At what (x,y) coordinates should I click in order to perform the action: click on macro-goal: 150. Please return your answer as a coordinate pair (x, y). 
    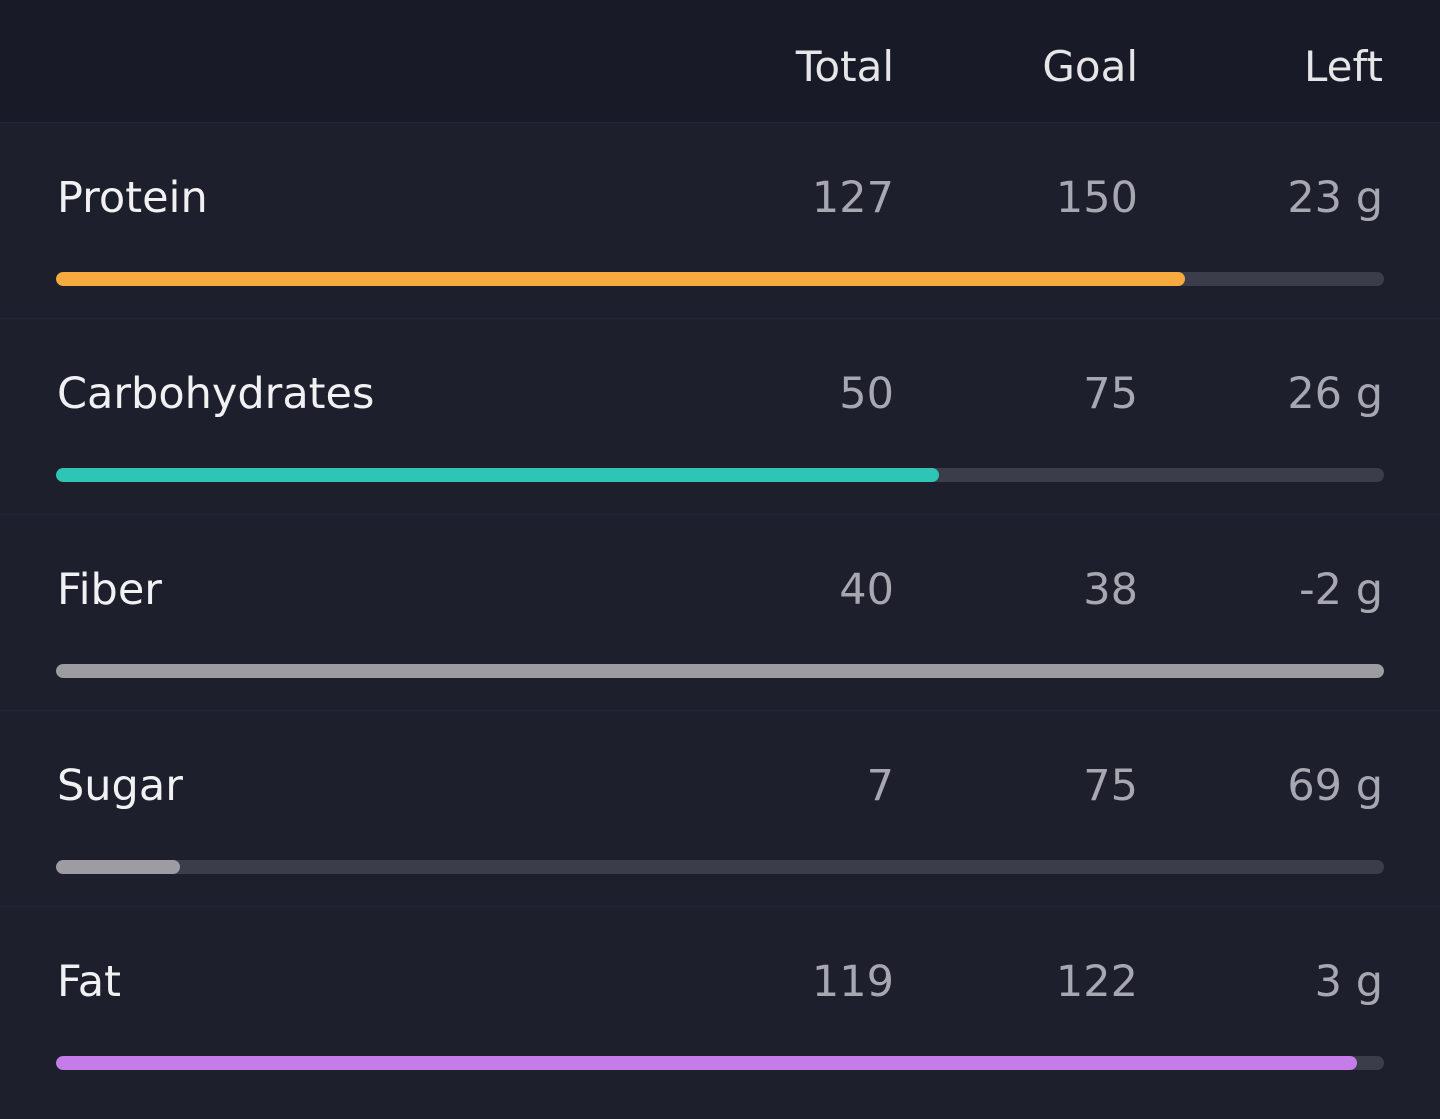
    Looking at the image, I should click on (1096, 198).